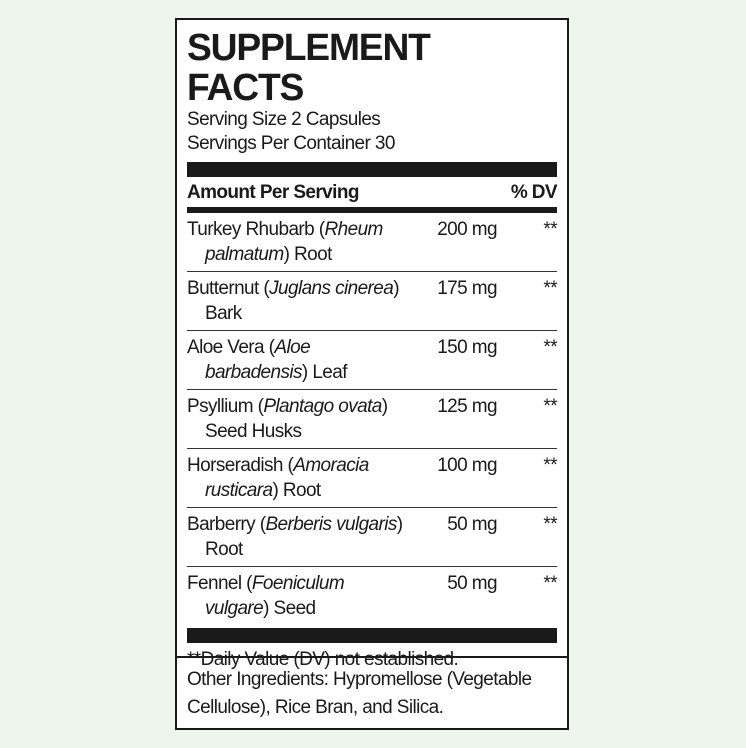 Image resolution: width=746 pixels, height=748 pixels. I want to click on plant-part: Seed Husks, so click(253, 431).